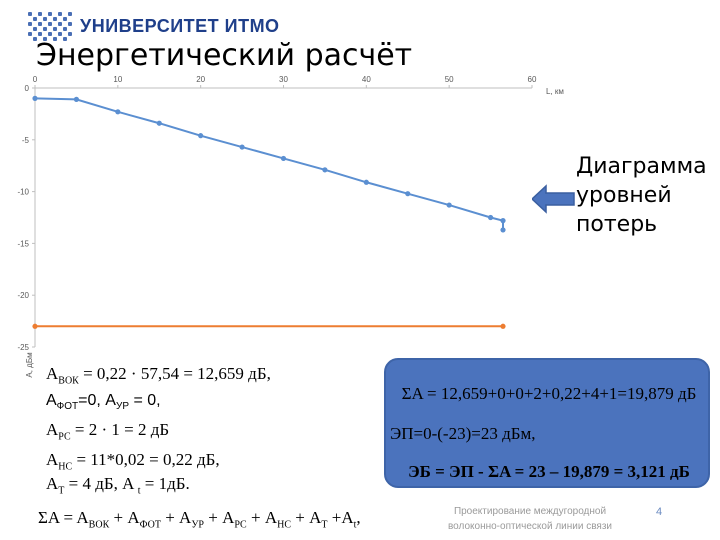 The height and width of the screenshot is (540, 720). Describe the element at coordinates (283, 79) in the screenshot. I see `x-tick-label: 30` at that location.